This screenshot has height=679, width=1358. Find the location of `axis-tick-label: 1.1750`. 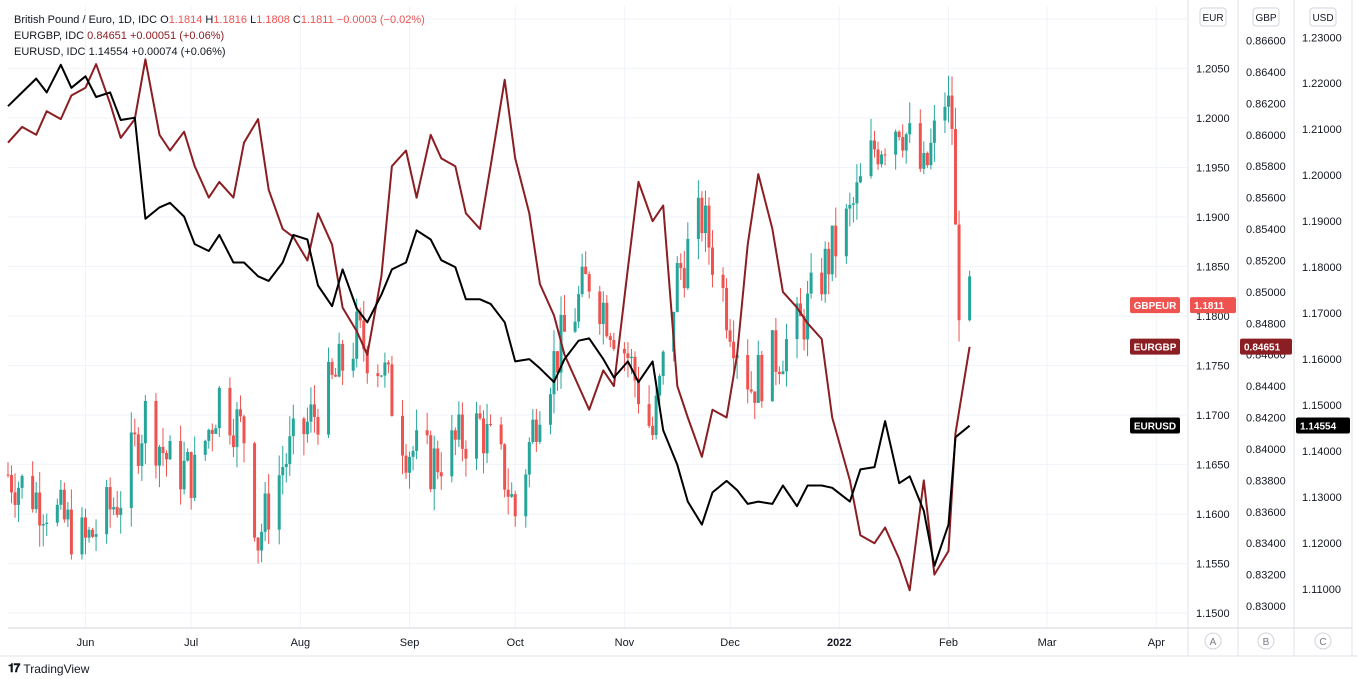

axis-tick-label: 1.1750 is located at coordinates (1213, 367).